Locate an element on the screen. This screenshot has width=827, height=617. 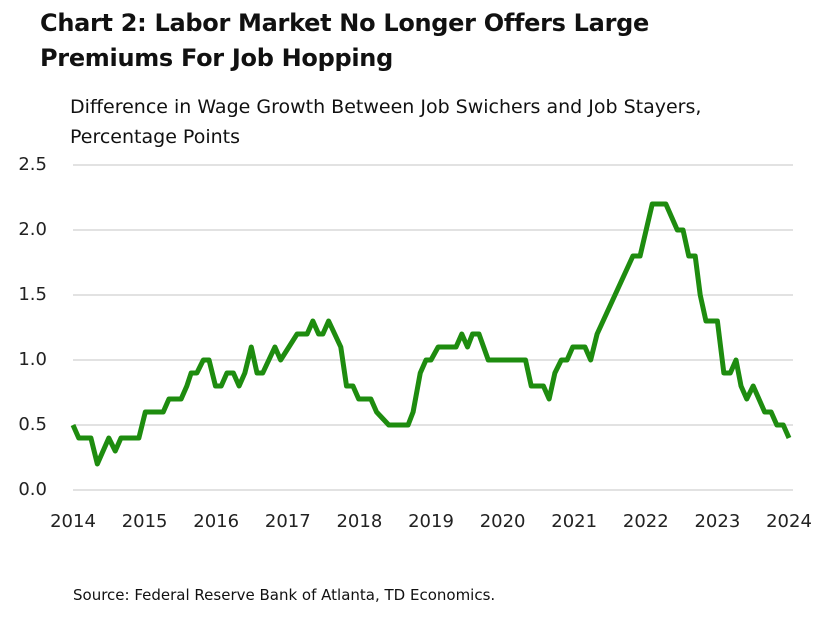
x-tick-label: 2019 is located at coordinates (431, 521).